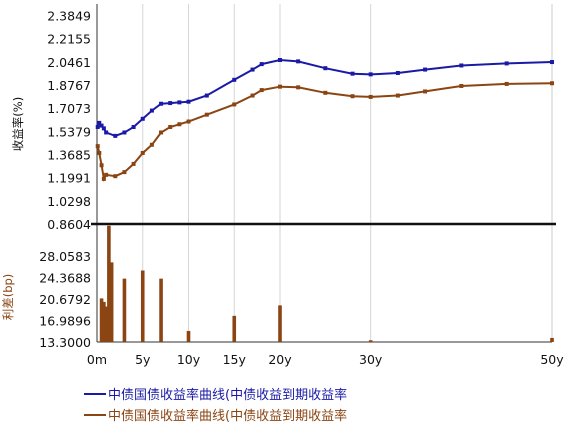  I want to click on y-tick-label: 20.6792, so click(65, 299).